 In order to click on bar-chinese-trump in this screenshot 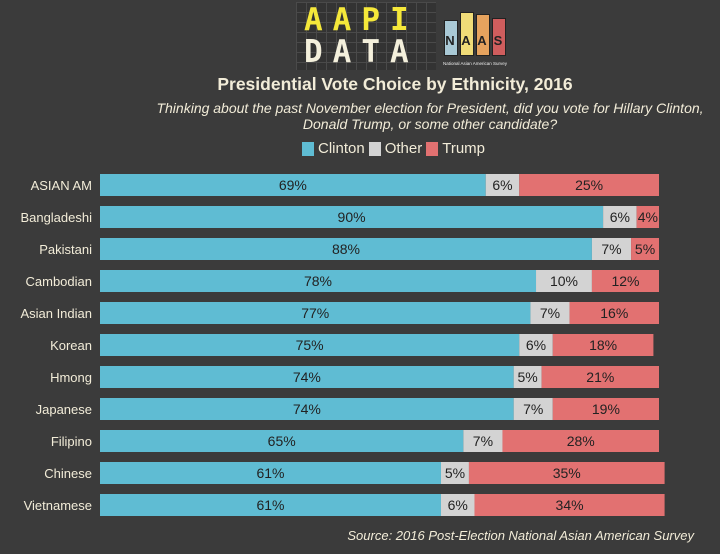, I will do `click(566, 473)`.